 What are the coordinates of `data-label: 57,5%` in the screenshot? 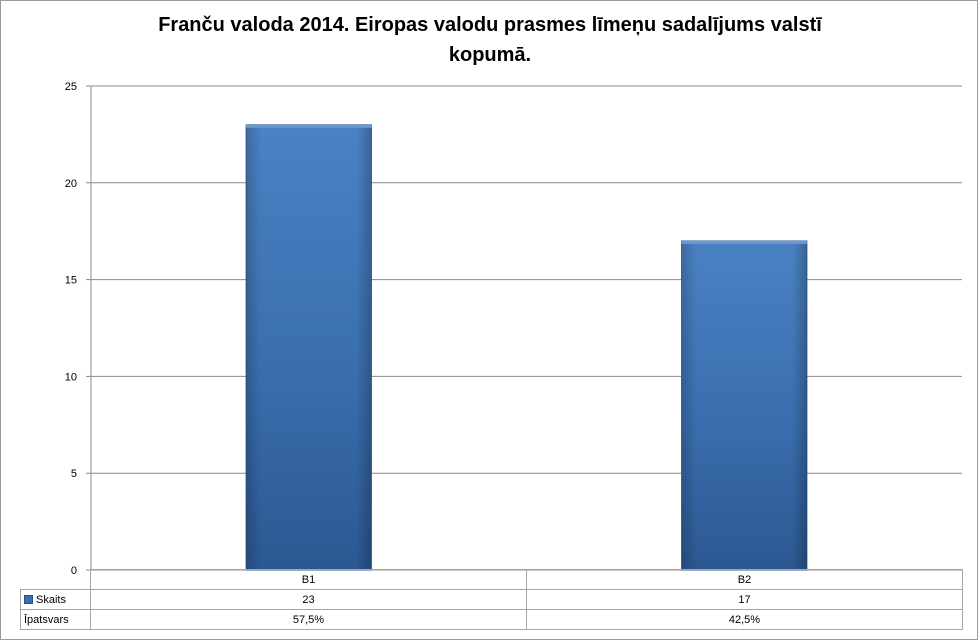 It's located at (308, 619).